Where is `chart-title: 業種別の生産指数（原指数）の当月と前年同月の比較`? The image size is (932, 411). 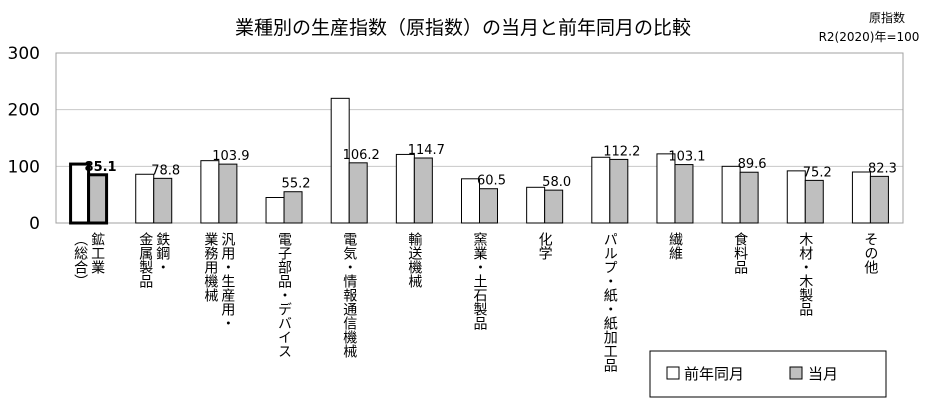
chart-title: 業種別の生産指数（原指数）の当月と前年同月の比較 is located at coordinates (463, 28).